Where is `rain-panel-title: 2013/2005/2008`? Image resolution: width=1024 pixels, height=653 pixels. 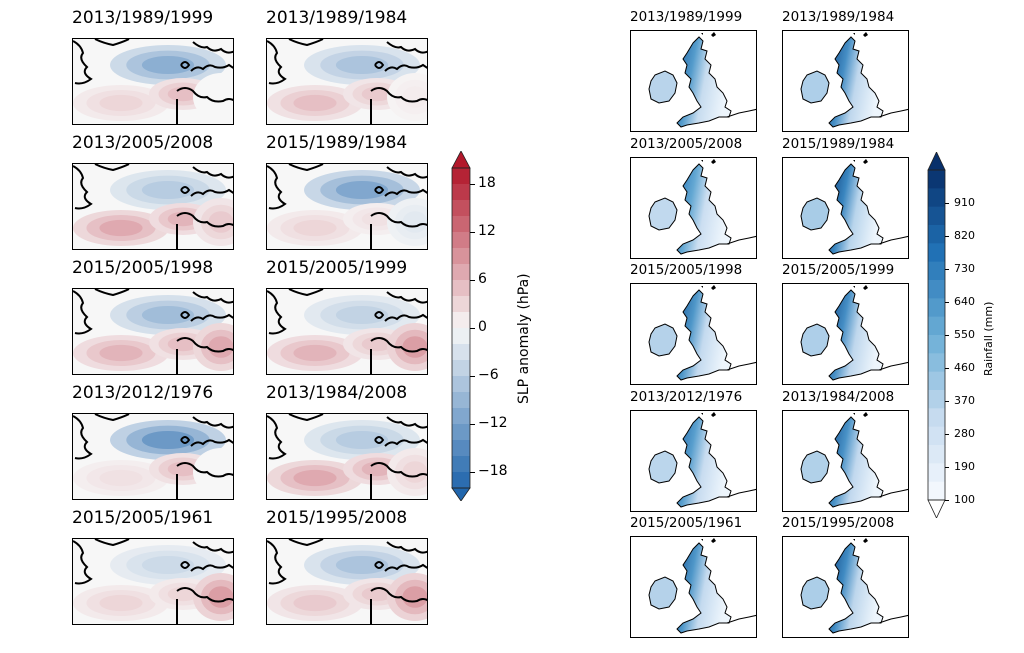
rain-panel-title: 2013/2005/2008 is located at coordinates (686, 144).